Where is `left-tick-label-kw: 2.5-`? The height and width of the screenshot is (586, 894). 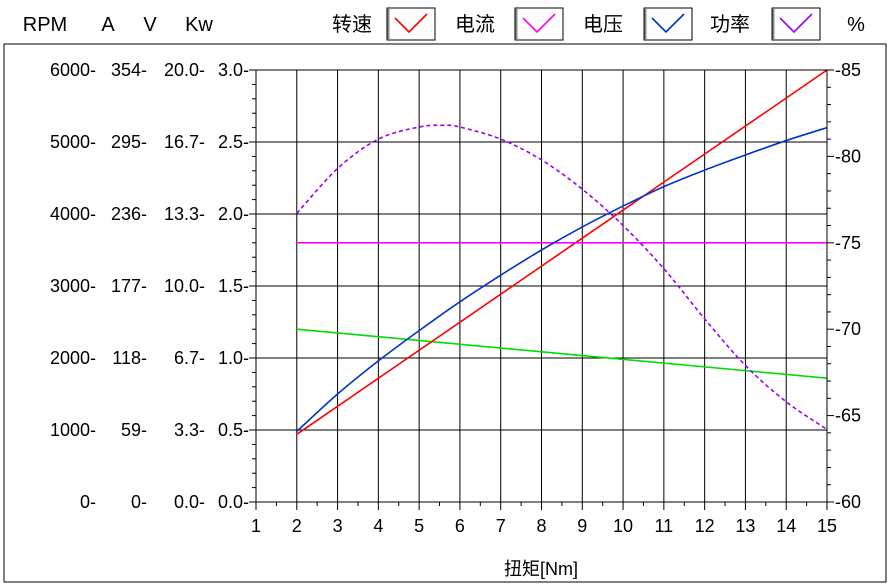
left-tick-label-kw: 2.5- is located at coordinates (233, 142).